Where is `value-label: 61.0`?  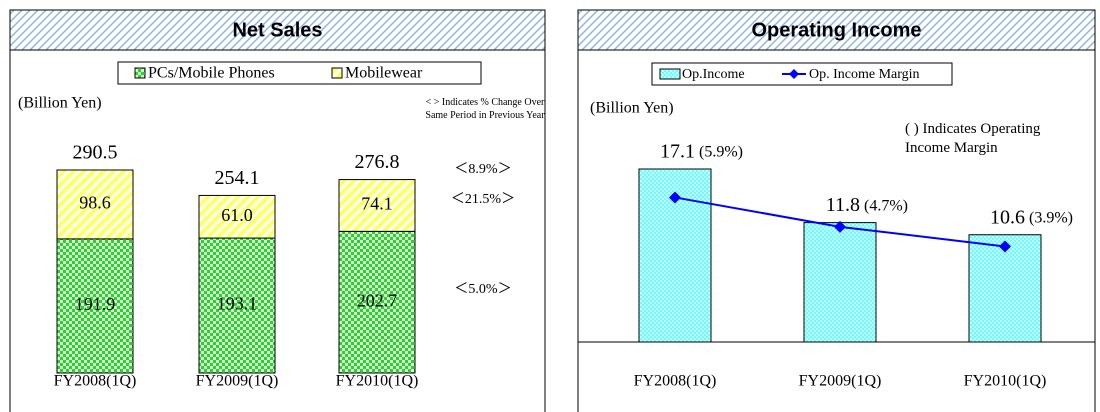 value-label: 61.0 is located at coordinates (237, 215).